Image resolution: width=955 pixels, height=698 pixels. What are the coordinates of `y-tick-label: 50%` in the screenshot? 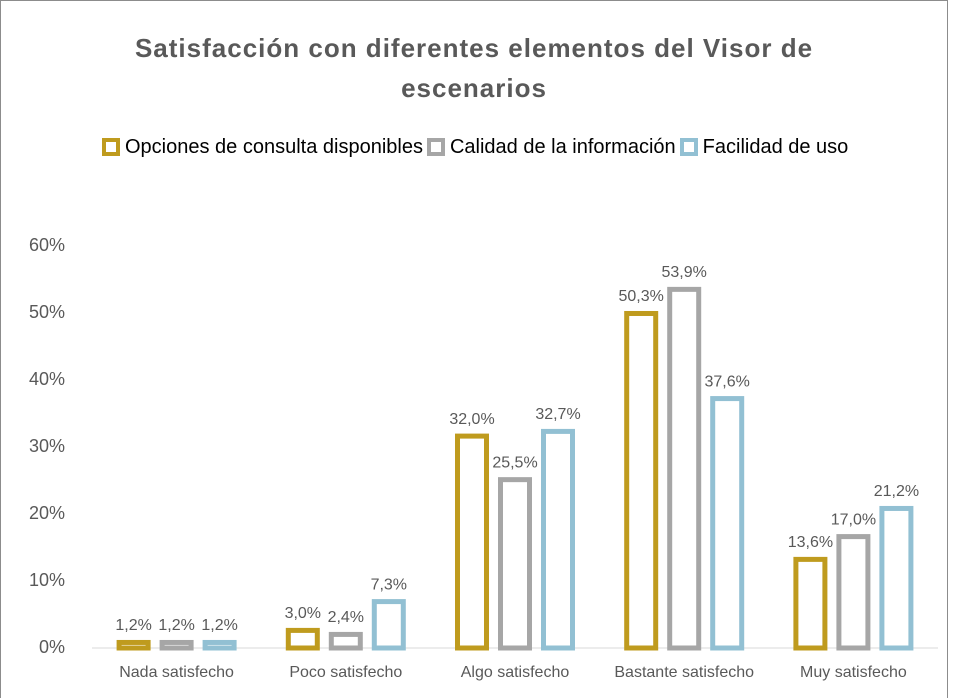 It's located at (47, 312).